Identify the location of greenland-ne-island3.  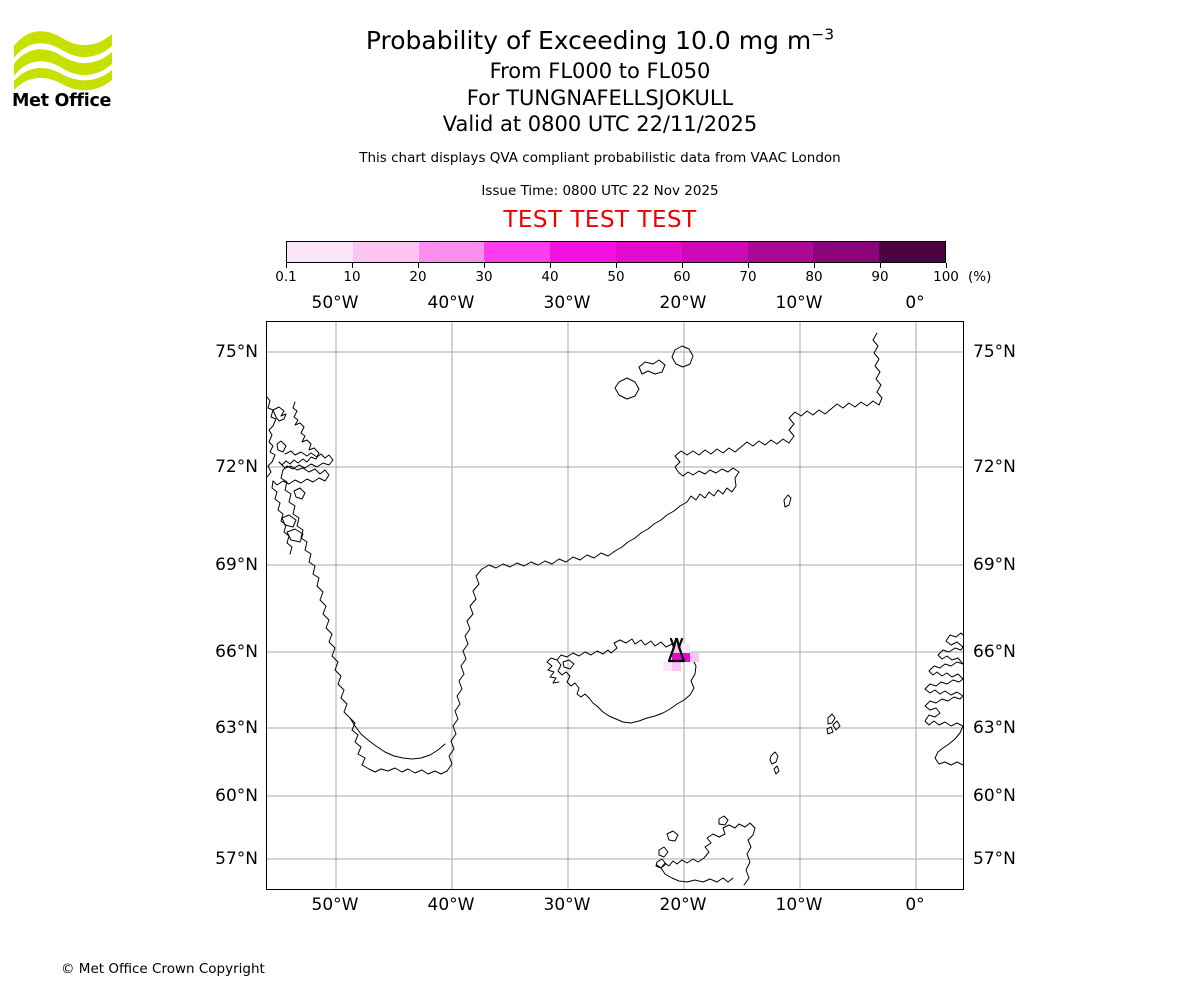
(627, 388).